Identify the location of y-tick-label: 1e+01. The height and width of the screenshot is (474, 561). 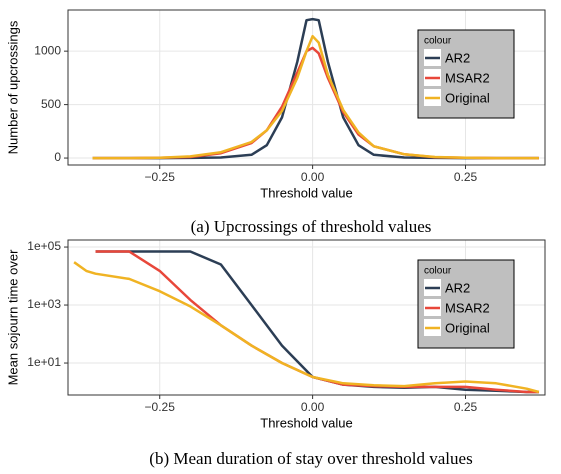
(44, 362).